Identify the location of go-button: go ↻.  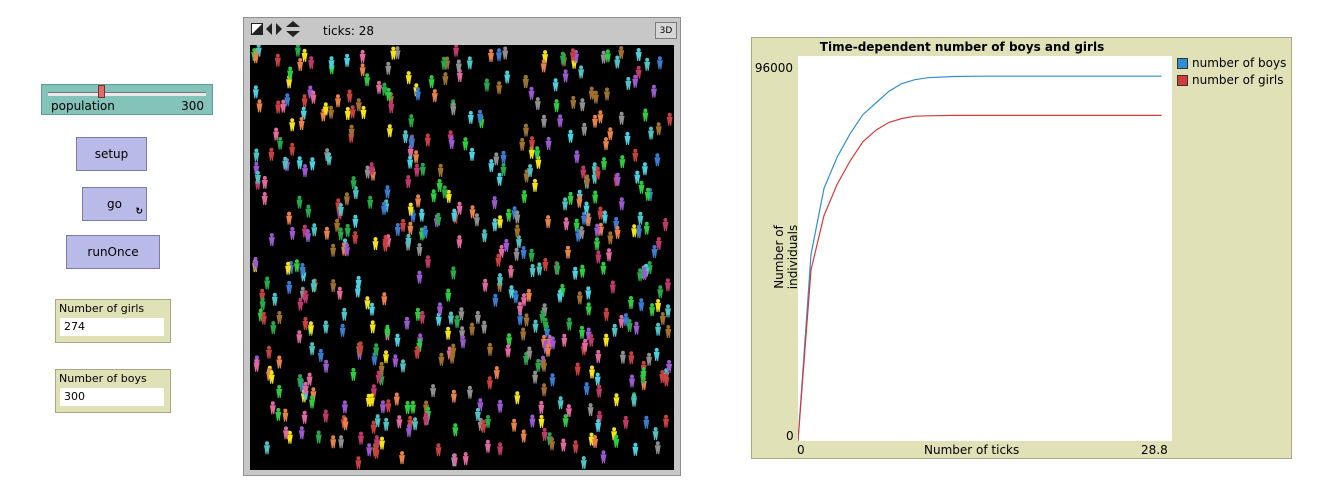
(114, 204).